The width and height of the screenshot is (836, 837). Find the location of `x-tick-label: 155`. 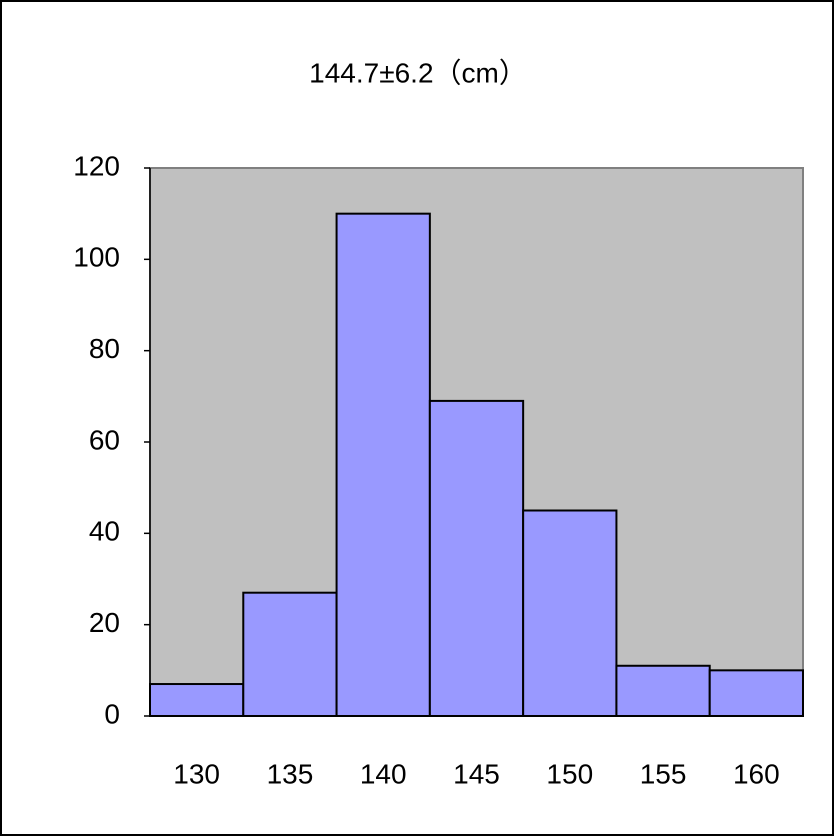

x-tick-label: 155 is located at coordinates (663, 773).